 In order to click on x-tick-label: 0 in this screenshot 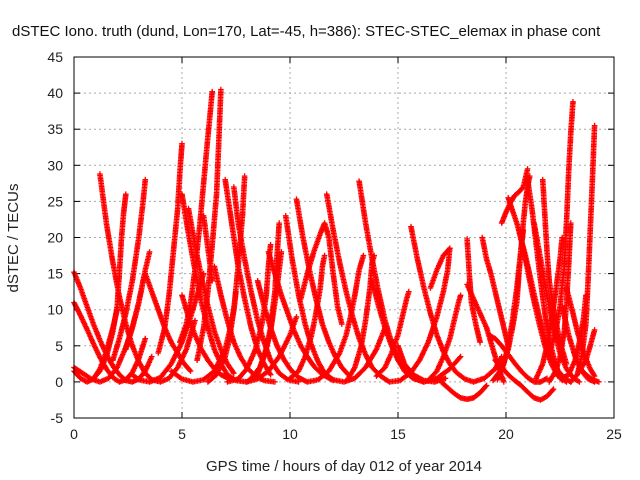, I will do `click(74, 434)`.